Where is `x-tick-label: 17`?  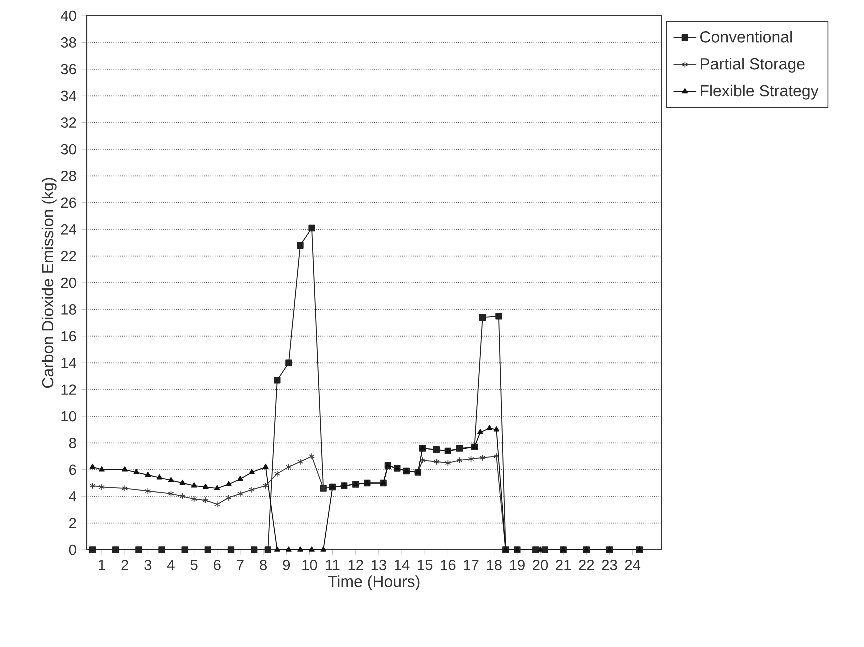 x-tick-label: 17 is located at coordinates (471, 565).